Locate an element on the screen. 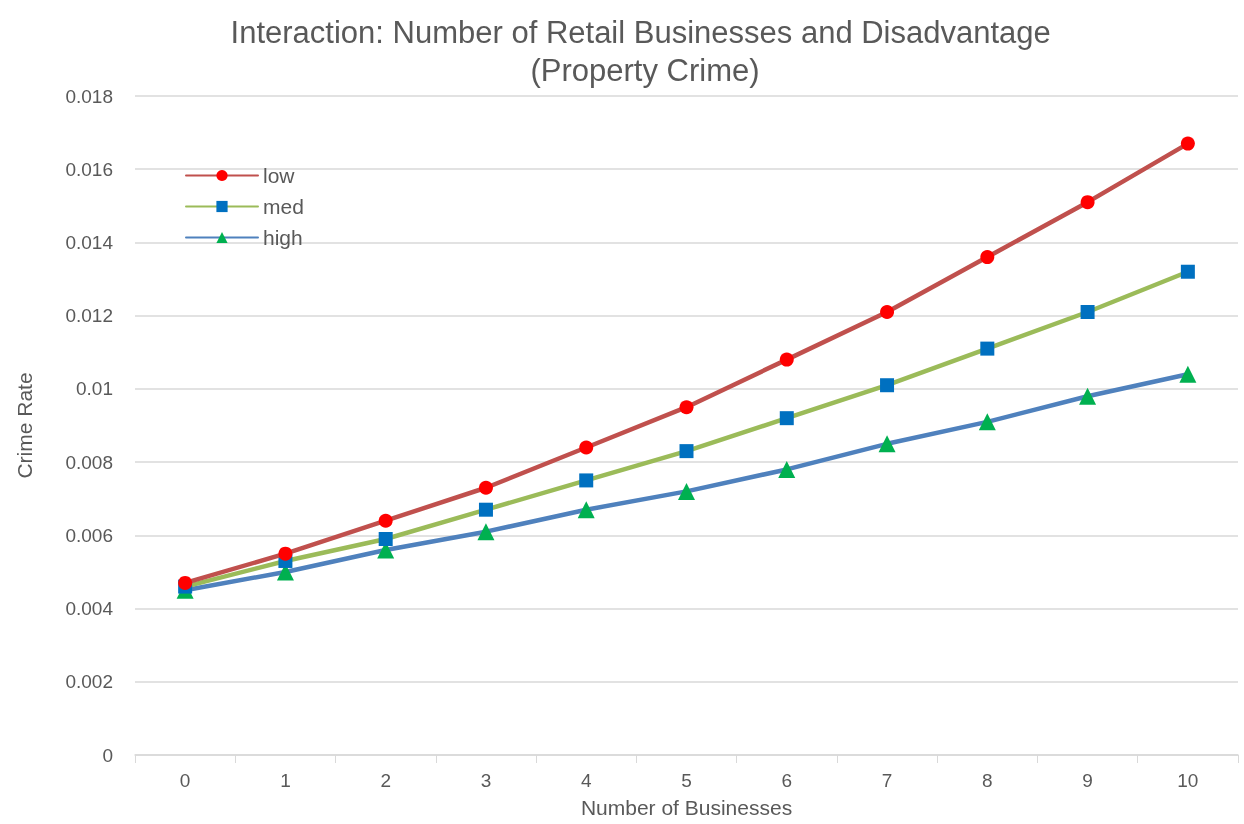 This screenshot has height=824, width=1244. y-tick-label: 0.008 is located at coordinates (89, 462).